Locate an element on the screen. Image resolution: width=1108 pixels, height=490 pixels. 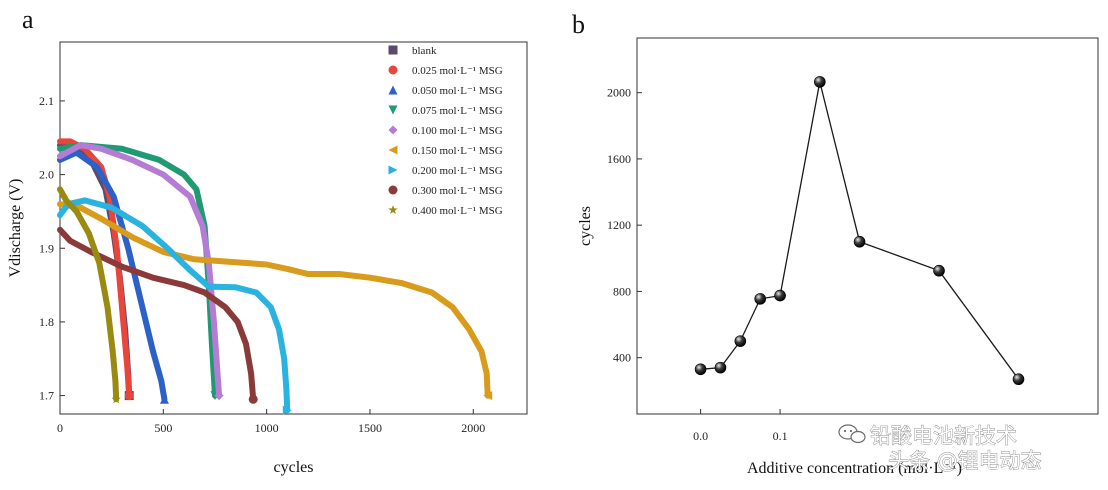
chart-a-legend-label: 0.400 mol·L⁻¹ MSG is located at coordinates (457, 211).